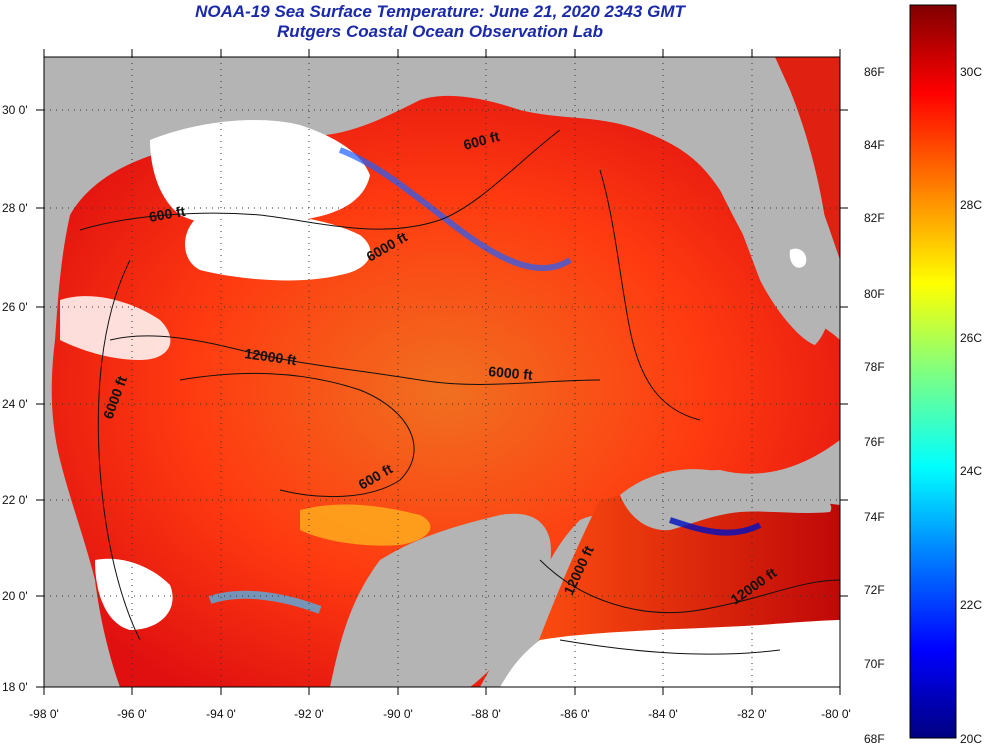 This screenshot has height=754, width=992. Describe the element at coordinates (715, 526) in the screenshot. I see `cold-fringe-cuba` at that location.